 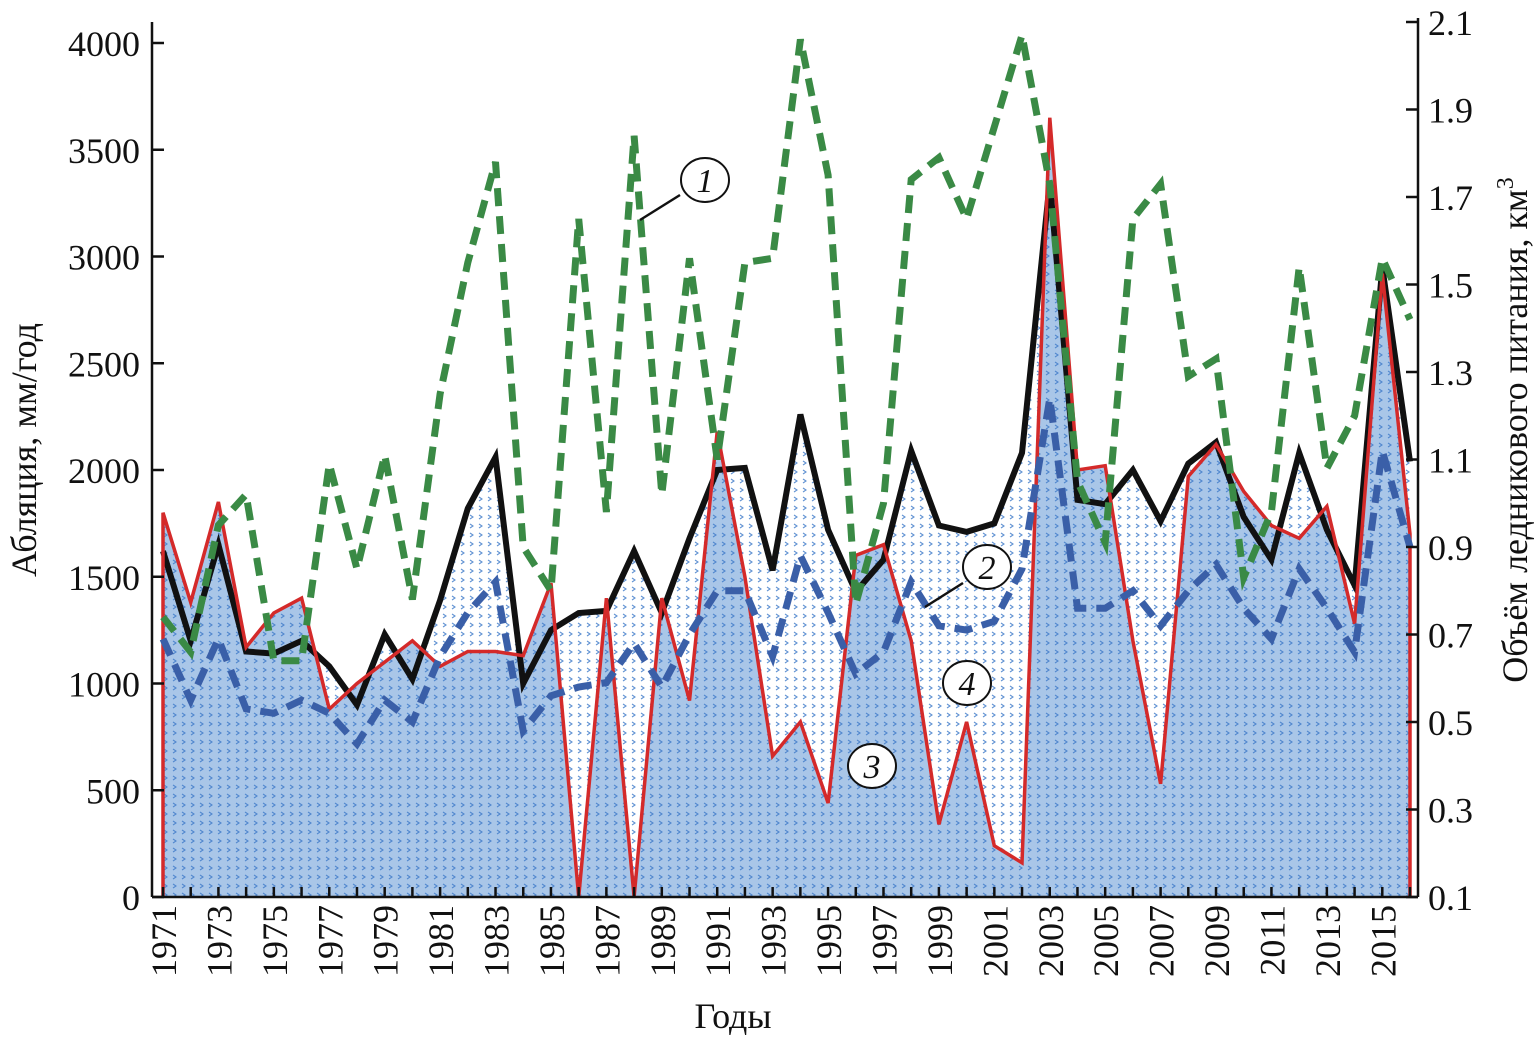 What do you see at coordinates (1450, 548) in the screenshot?
I see `y-right-tick-label: 0.9` at bounding box center [1450, 548].